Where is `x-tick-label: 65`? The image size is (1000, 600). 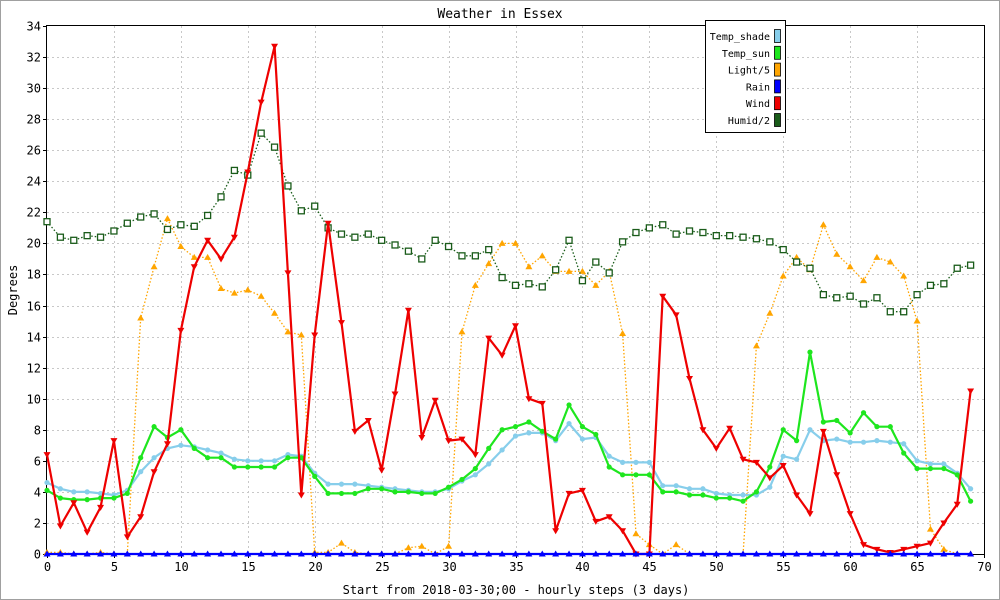 x-tick-label: 65 is located at coordinates (917, 567).